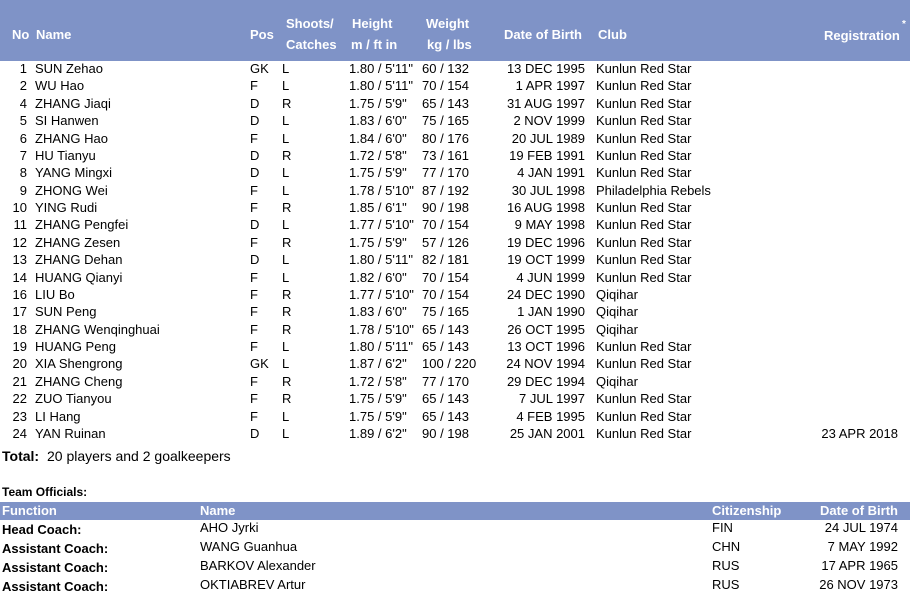  Describe the element at coordinates (23, 103) in the screenshot. I see `player-no: 4` at that location.